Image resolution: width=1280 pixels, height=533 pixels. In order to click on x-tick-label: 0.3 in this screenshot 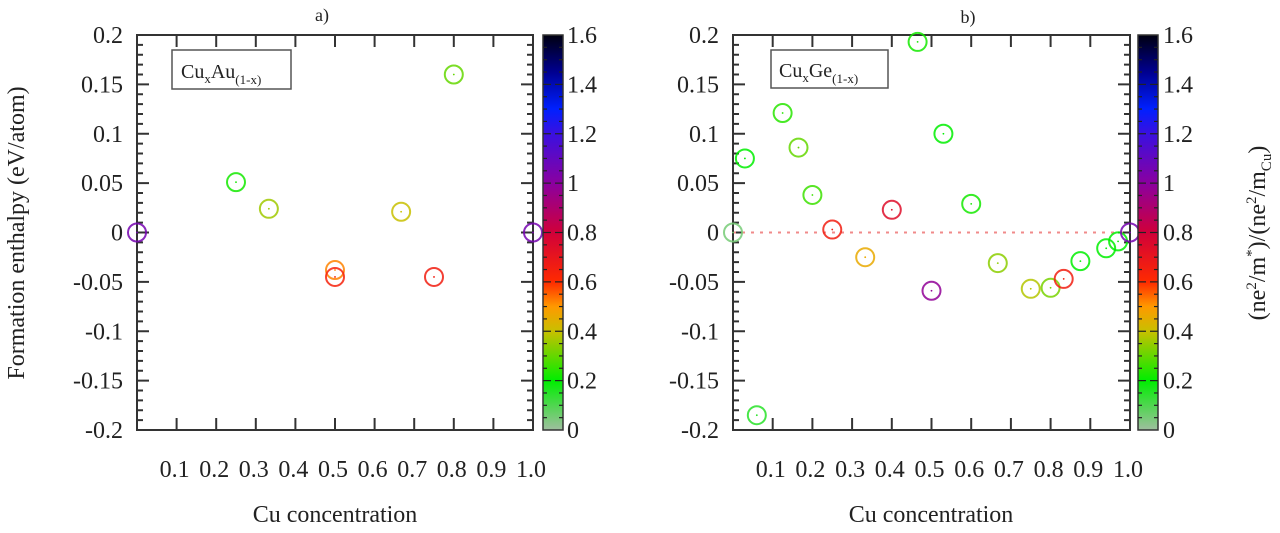, I will do `click(254, 470)`.